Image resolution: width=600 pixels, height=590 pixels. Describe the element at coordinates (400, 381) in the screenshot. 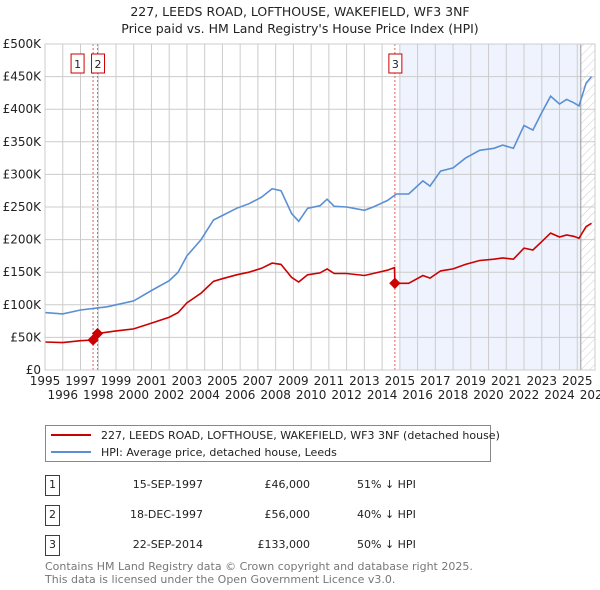

I see `x-tick-label: 2015` at that location.